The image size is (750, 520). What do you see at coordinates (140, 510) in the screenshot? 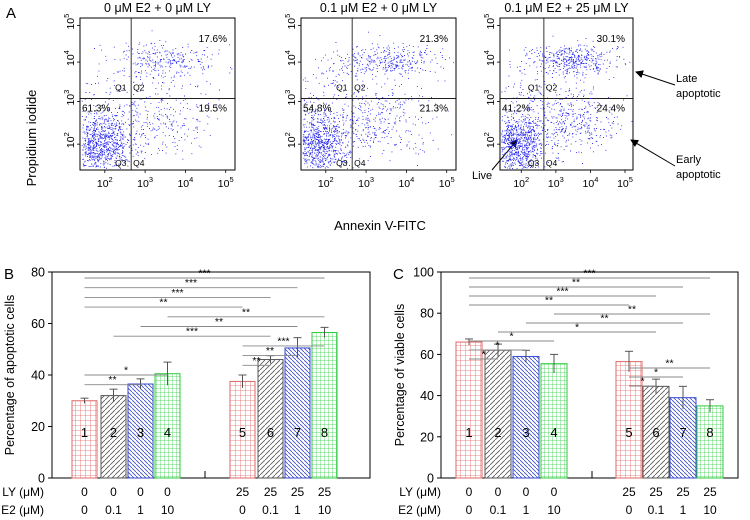
I see `e2-value-b-3: 1` at bounding box center [140, 510].